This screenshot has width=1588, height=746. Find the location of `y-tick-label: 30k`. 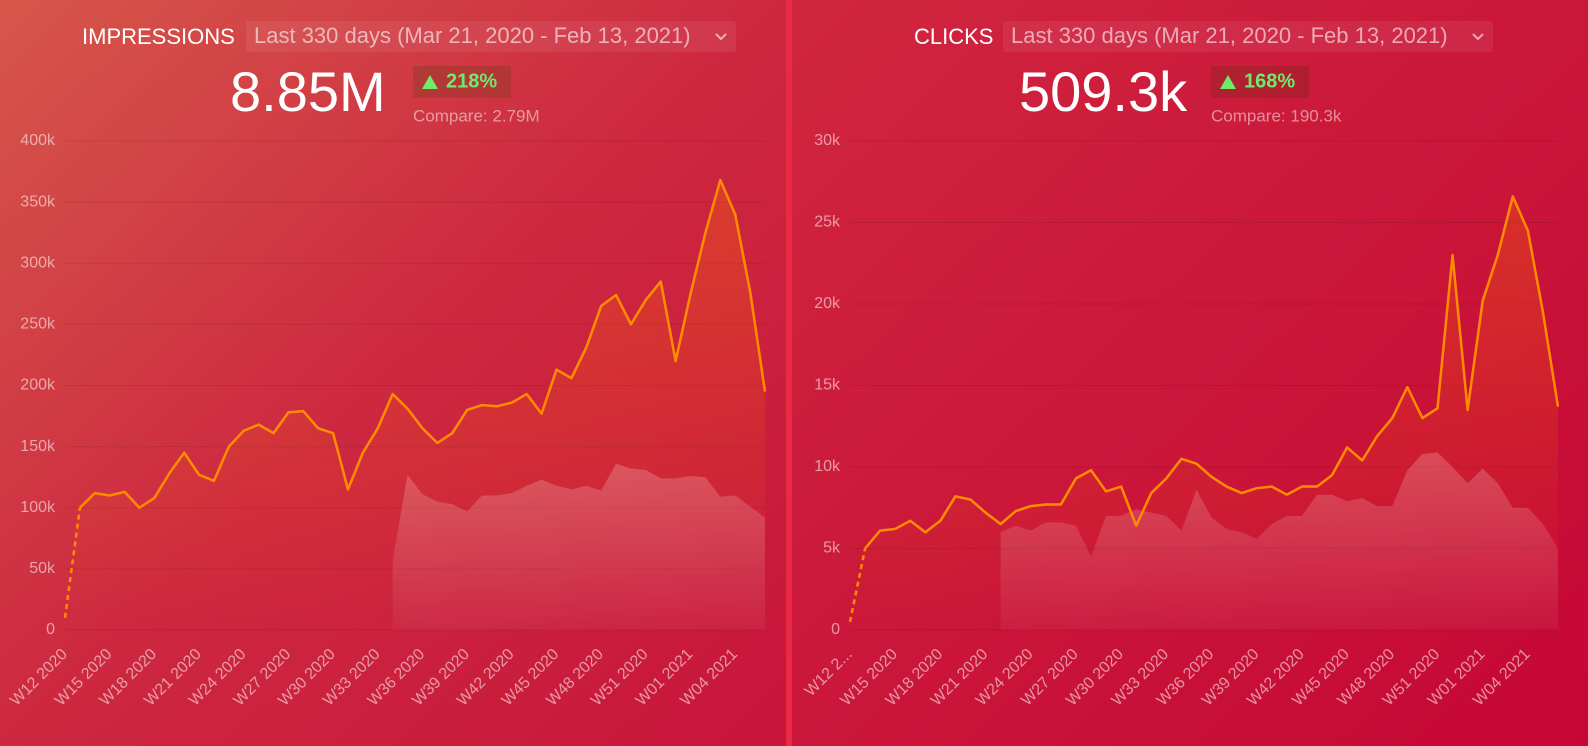

y-tick-label: 30k is located at coordinates (827, 140).